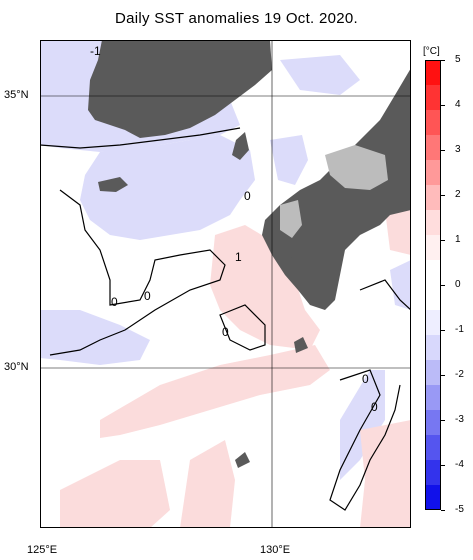 The height and width of the screenshot is (560, 473). Describe the element at coordinates (95, 337) in the screenshot. I see `cool-area-west` at that location.